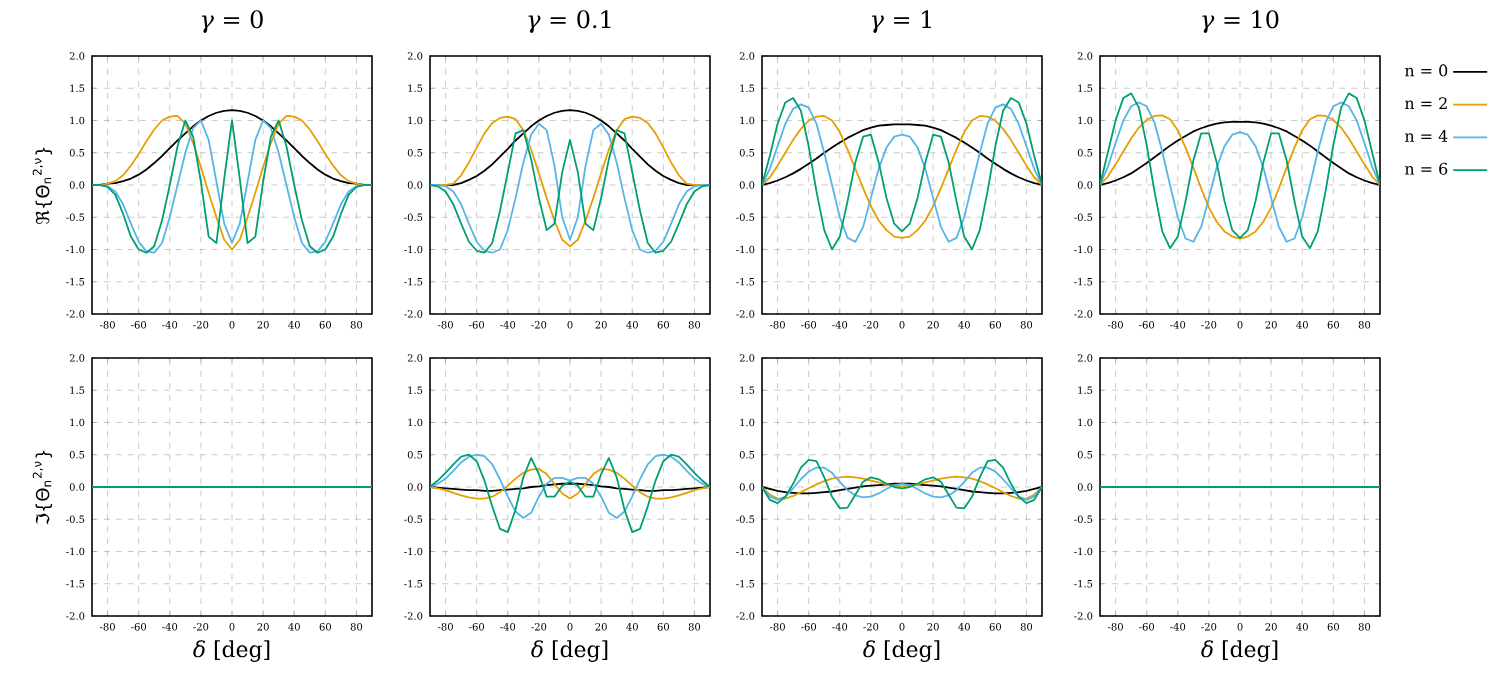 This screenshot has height=674, width=1512. Describe the element at coordinates (42, 487) in the screenshot. I see `y-axis-title: ℑ{Θ$_{n}$$^{2,ν}$}` at that location.